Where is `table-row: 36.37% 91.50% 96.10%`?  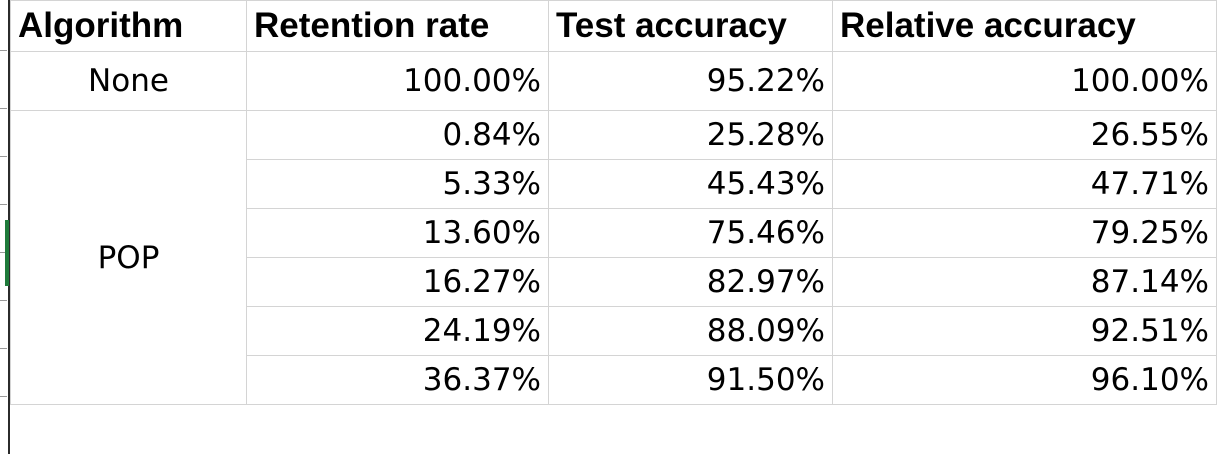 table-row: 36.37% 91.50% 96.10% is located at coordinates (614, 380).